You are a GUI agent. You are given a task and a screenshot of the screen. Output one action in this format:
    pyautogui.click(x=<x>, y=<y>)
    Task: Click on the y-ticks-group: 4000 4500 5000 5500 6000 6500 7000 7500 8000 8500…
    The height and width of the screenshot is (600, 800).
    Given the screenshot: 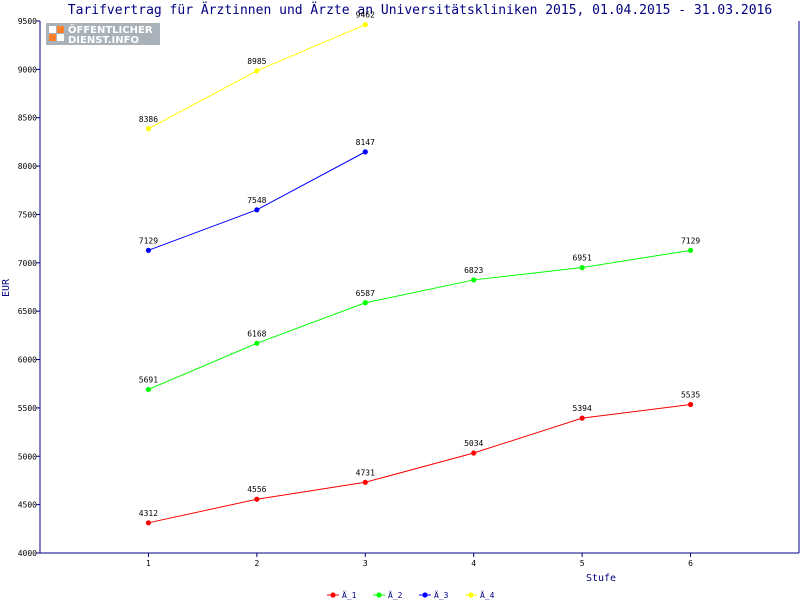 What is the action you would take?
    pyautogui.click(x=29, y=287)
    